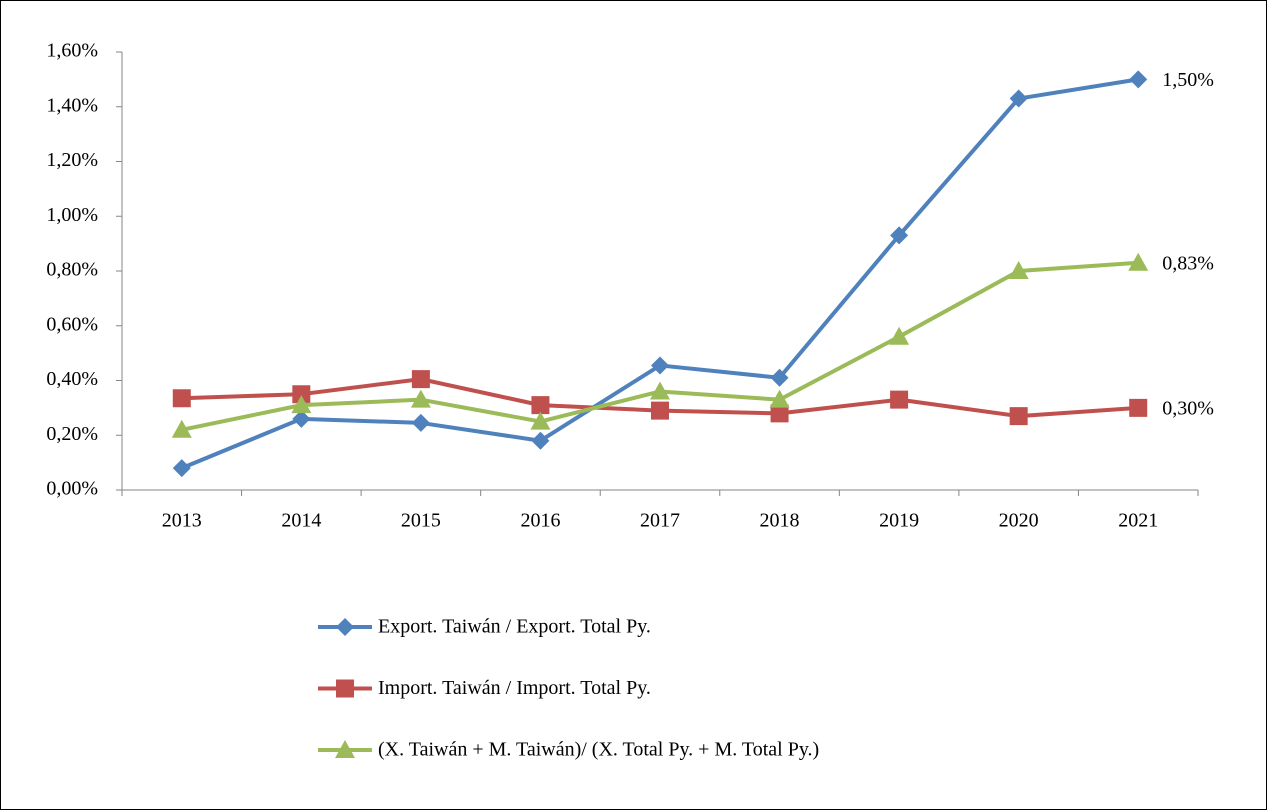  What do you see at coordinates (1188, 263) in the screenshot?
I see `data-label: 0,83%` at bounding box center [1188, 263].